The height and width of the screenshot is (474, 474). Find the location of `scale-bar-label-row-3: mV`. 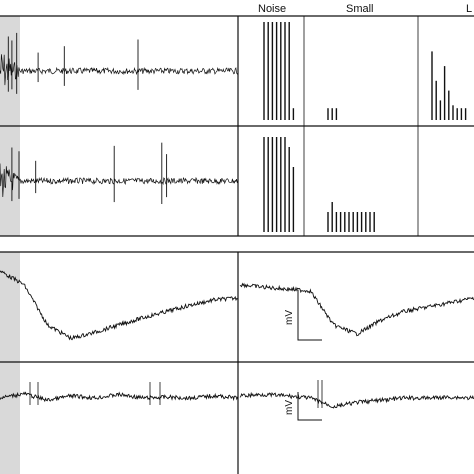

scale-bar-label-row-3: mV is located at coordinates (289, 317).